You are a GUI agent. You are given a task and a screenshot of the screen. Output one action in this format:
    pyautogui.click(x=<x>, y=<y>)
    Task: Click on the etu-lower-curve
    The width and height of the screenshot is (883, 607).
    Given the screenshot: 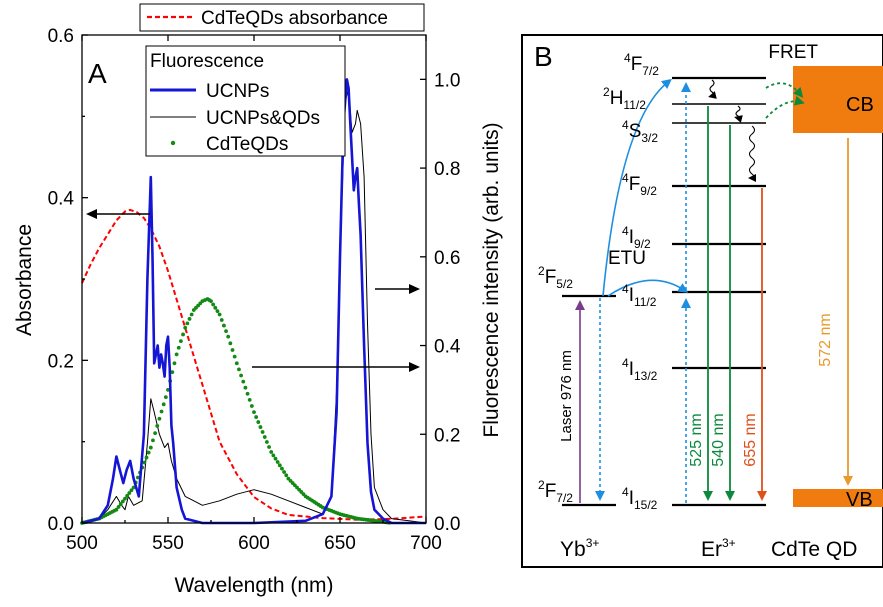 What is the action you would take?
    pyautogui.click(x=648, y=288)
    